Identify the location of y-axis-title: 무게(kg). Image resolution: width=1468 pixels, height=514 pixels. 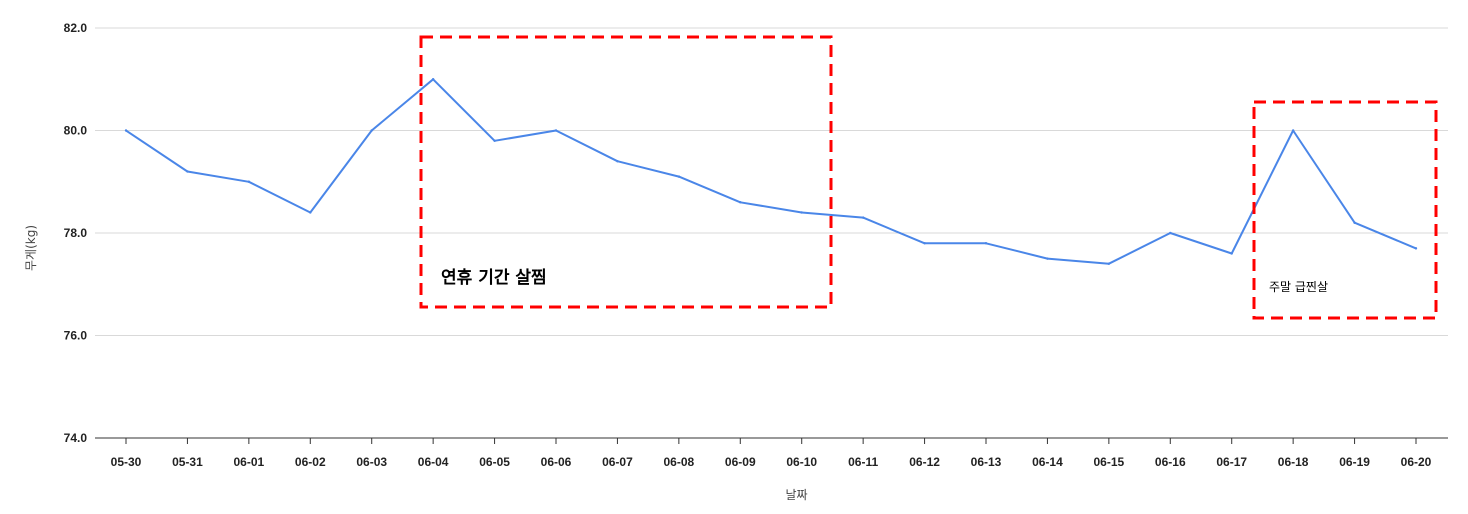
(31, 248).